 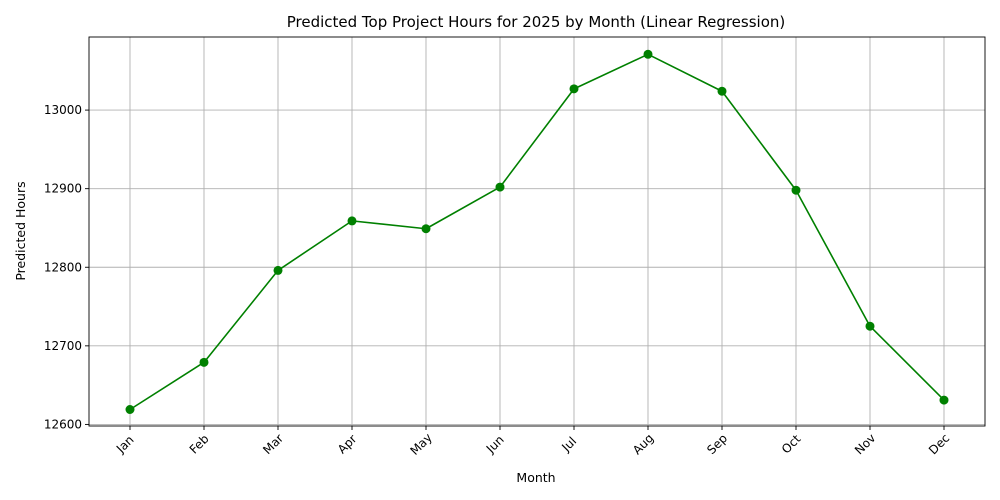 What do you see at coordinates (278, 270) in the screenshot?
I see `data-point-mar` at bounding box center [278, 270].